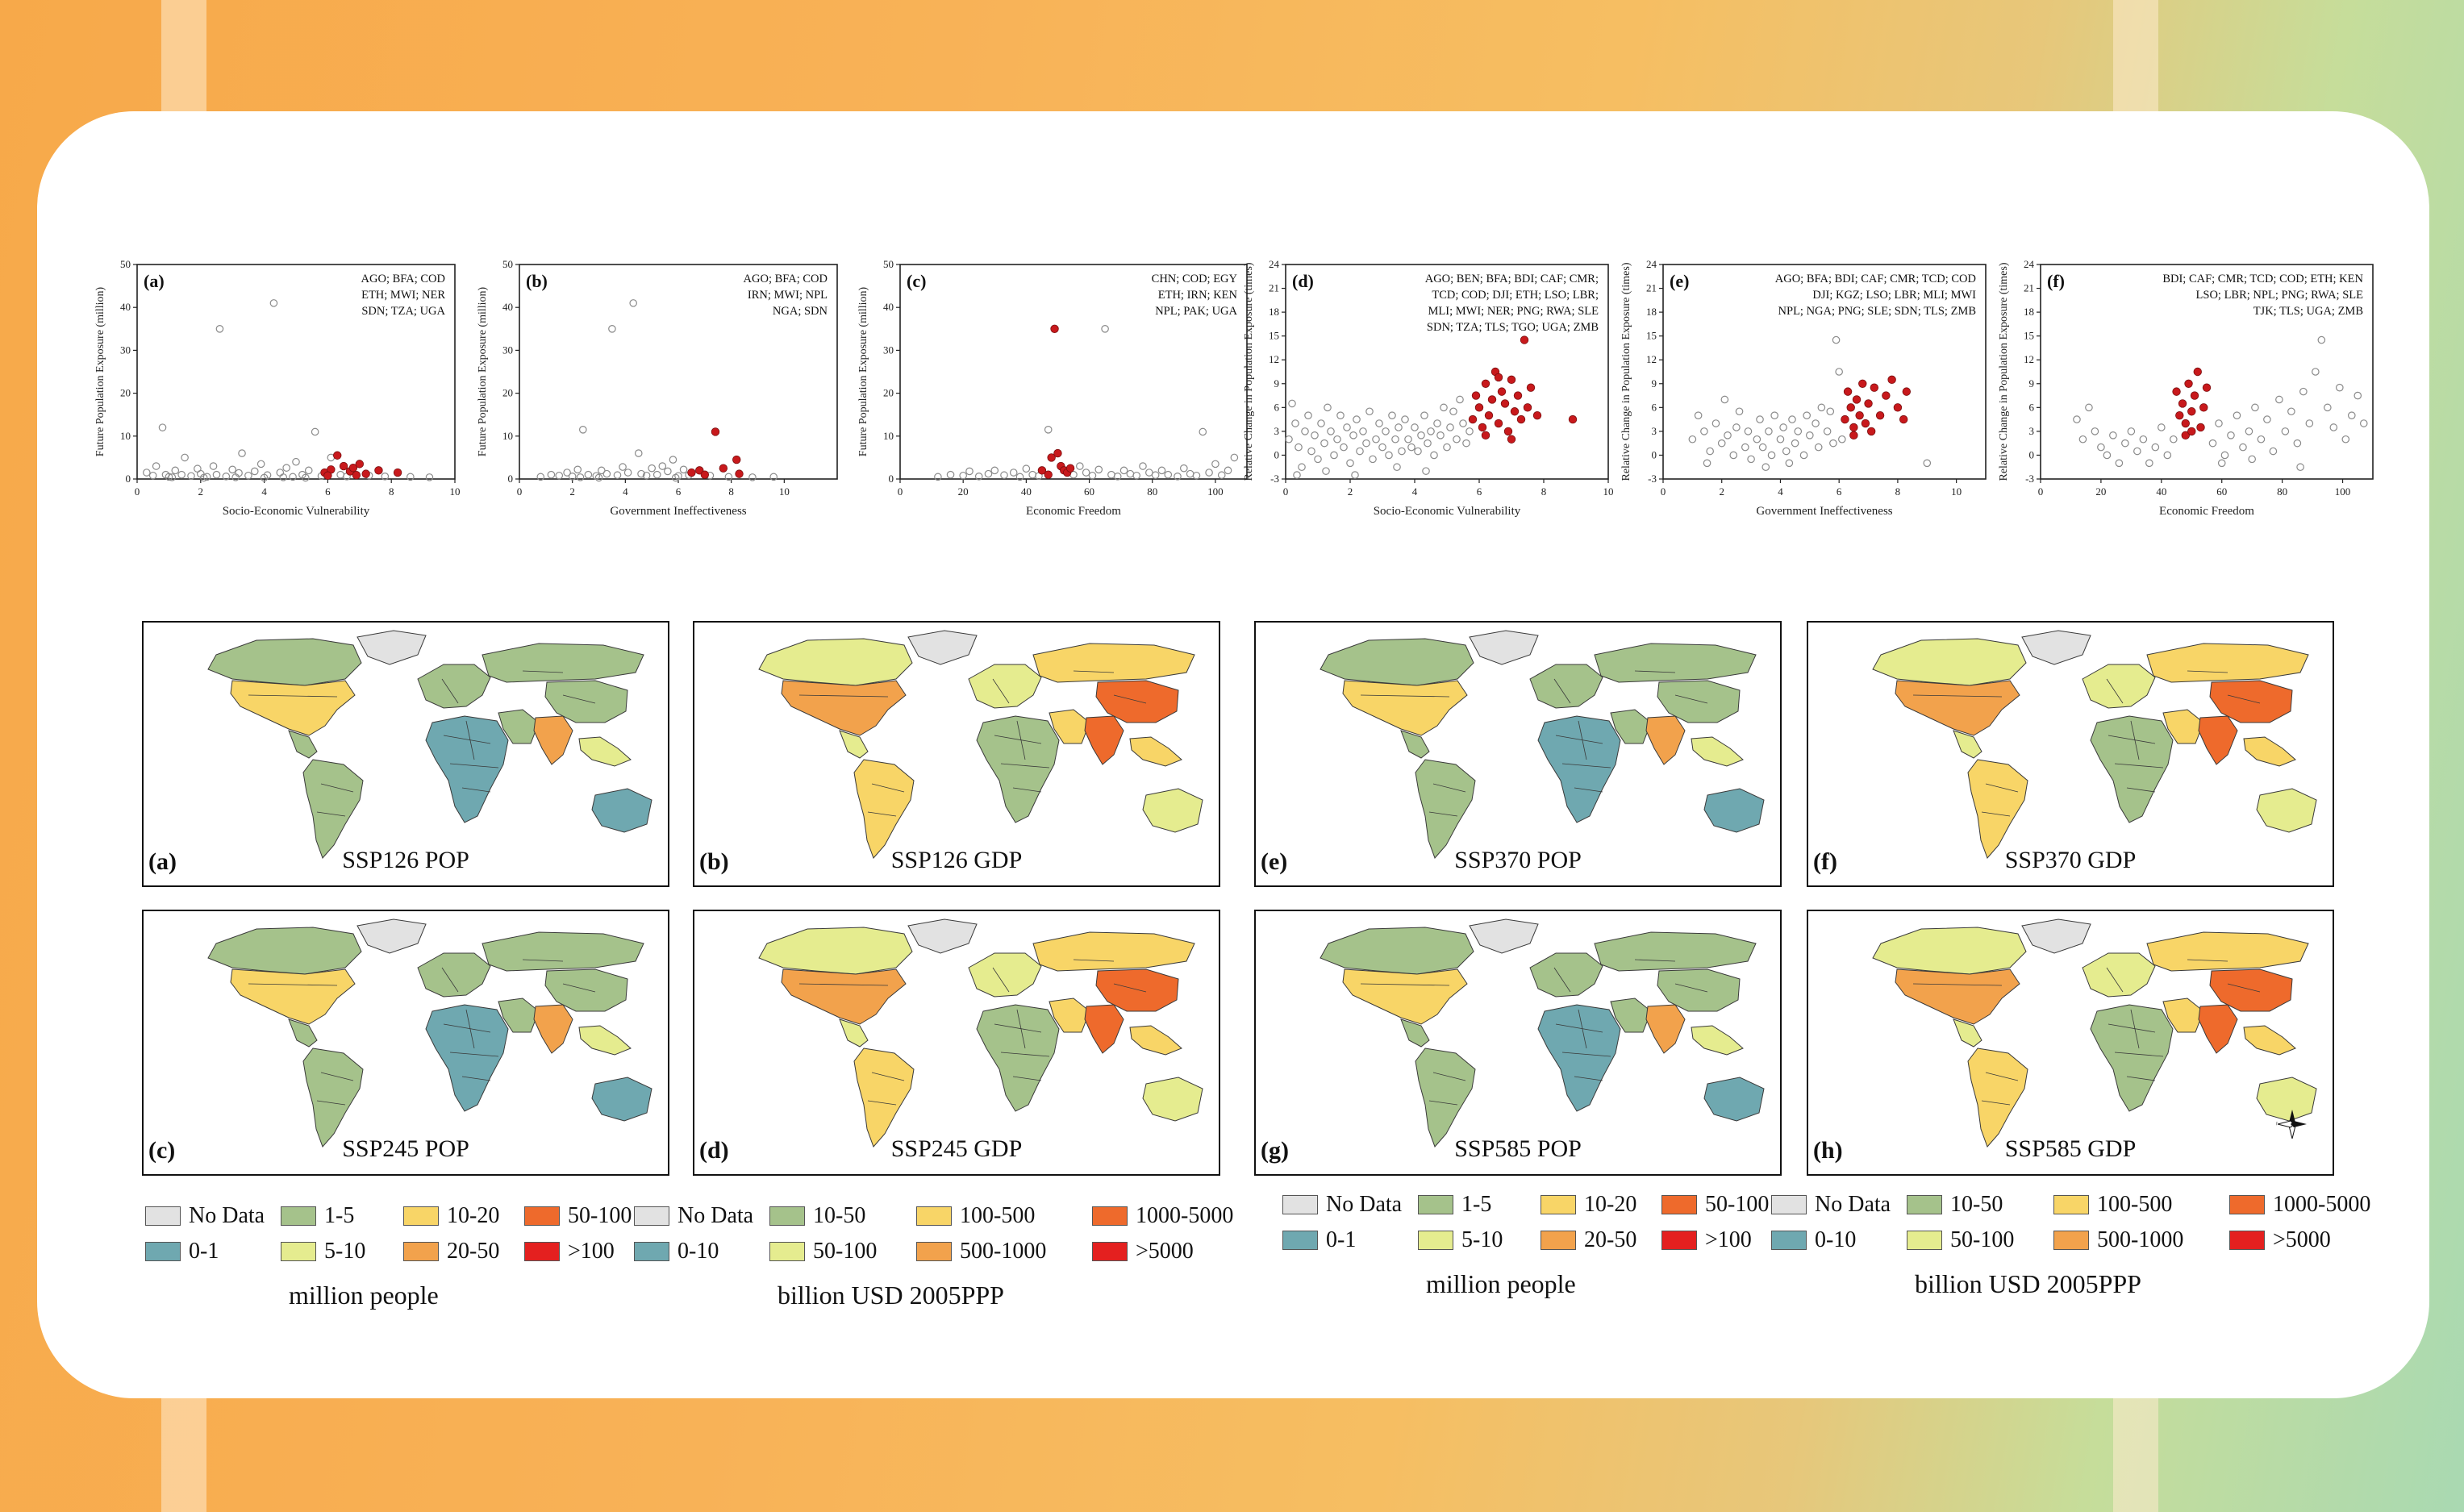 The image size is (2464, 1512). Describe the element at coordinates (405, 860) in the screenshot. I see `map-label: SSP126 POP` at that location.